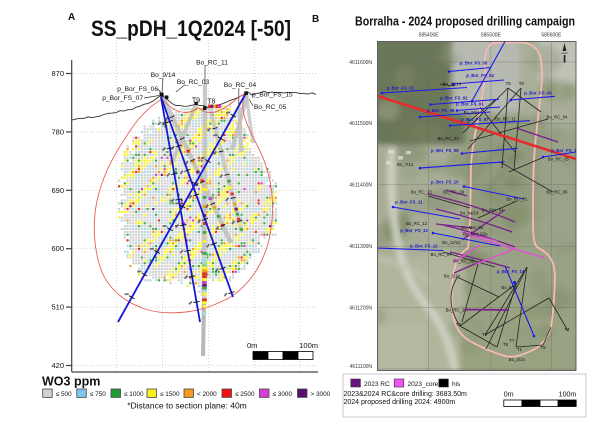 The width and height of the screenshot is (600, 425). Describe the element at coordinates (315, 19) in the screenshot. I see `svg-text: B` at that location.